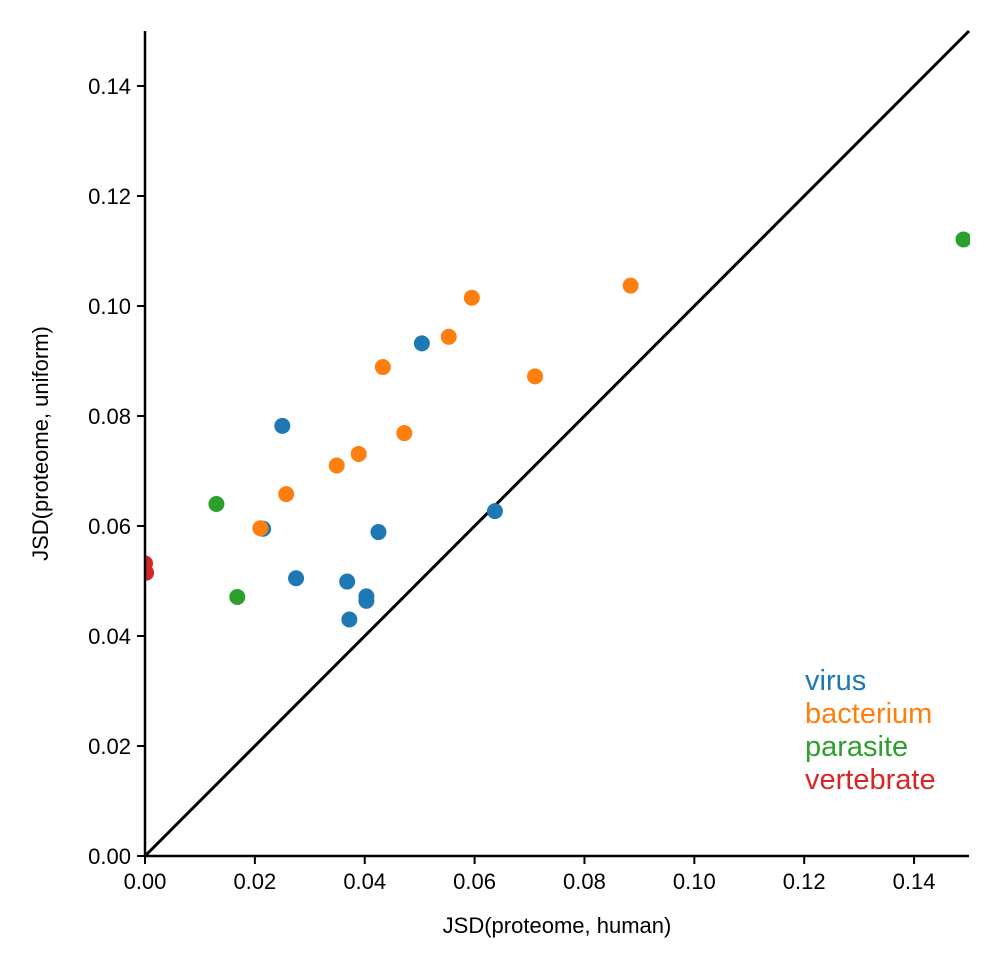  Describe the element at coordinates (694, 881) in the screenshot. I see `x-tick-label: 0.10` at that location.